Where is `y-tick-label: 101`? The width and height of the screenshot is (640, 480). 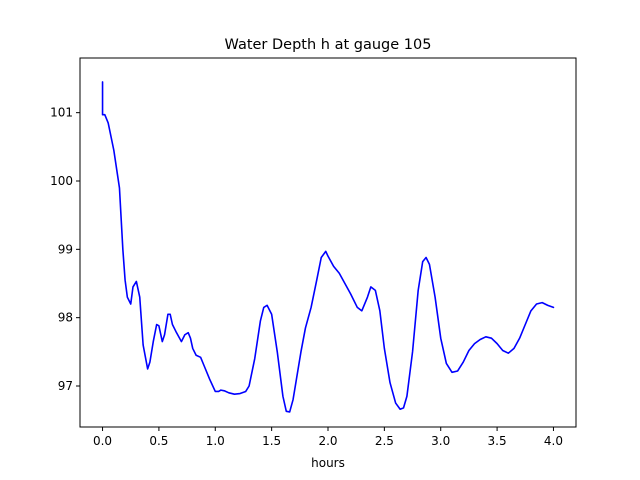
y-tick-label: 101 is located at coordinates (61, 113).